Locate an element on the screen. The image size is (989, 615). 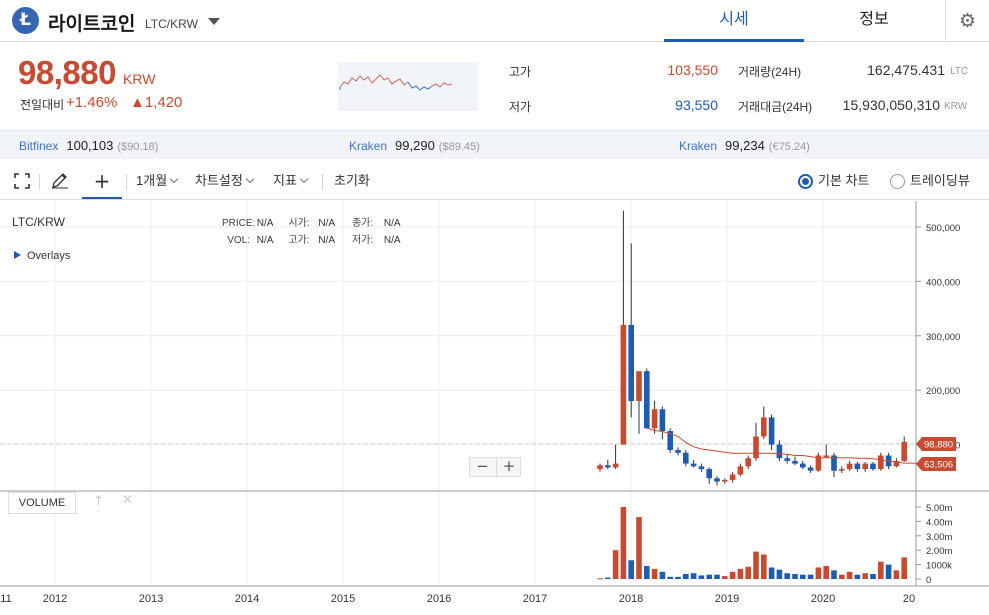
settings-button: ⚙ is located at coordinates (967, 21).